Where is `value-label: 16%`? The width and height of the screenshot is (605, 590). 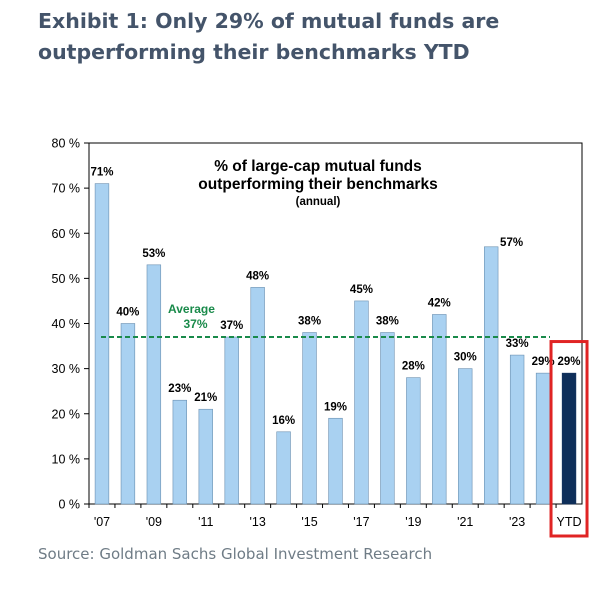 value-label: 16% is located at coordinates (283, 421).